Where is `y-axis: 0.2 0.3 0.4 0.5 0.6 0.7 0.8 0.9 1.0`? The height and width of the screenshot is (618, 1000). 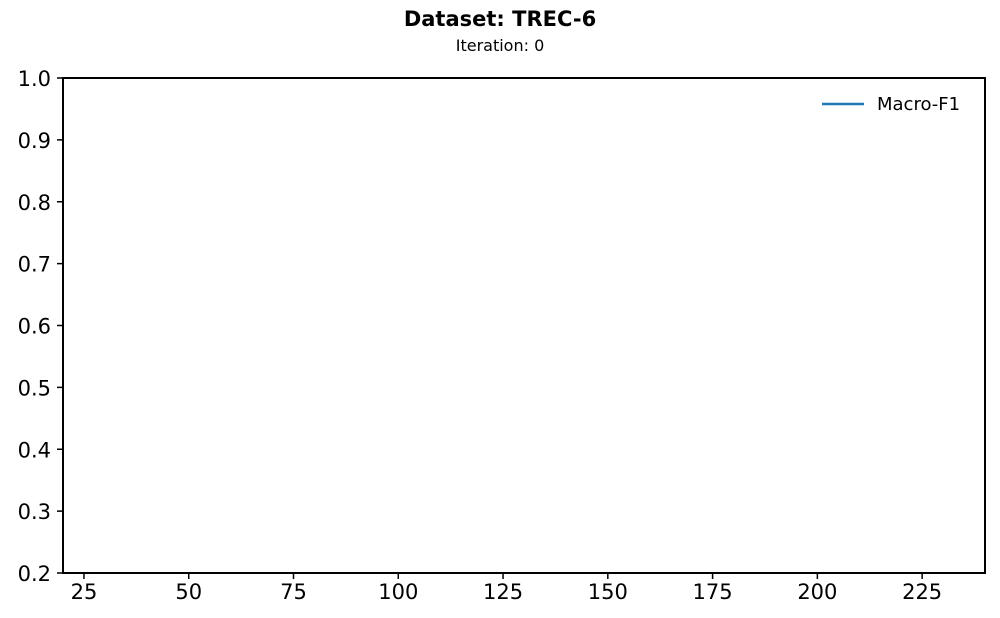
y-axis: 0.2 0.3 0.4 0.5 0.6 0.7 0.8 0.9 1.0 is located at coordinates (40, 326).